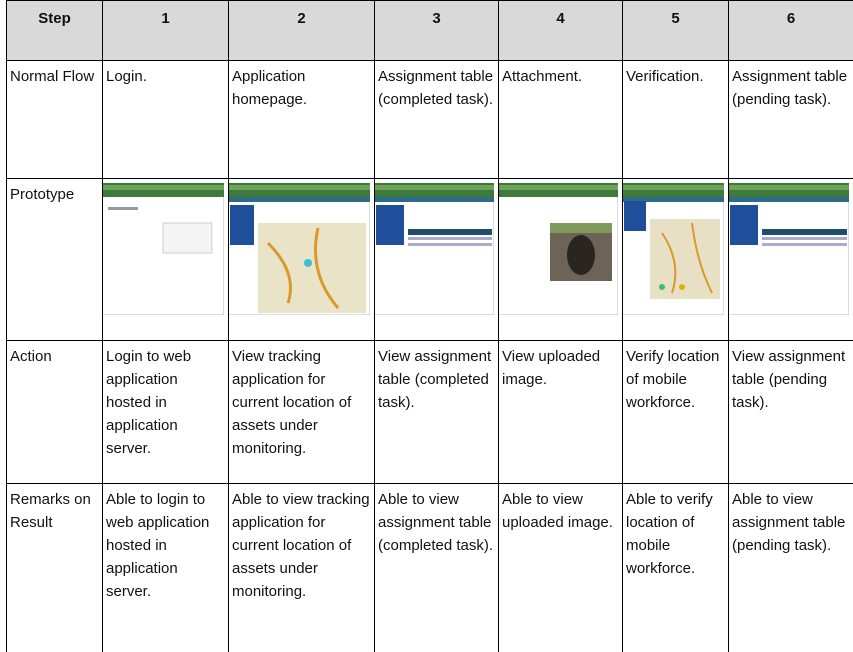 The width and height of the screenshot is (853, 652). Describe the element at coordinates (560, 30) in the screenshot. I see `header-cell: 4` at that location.